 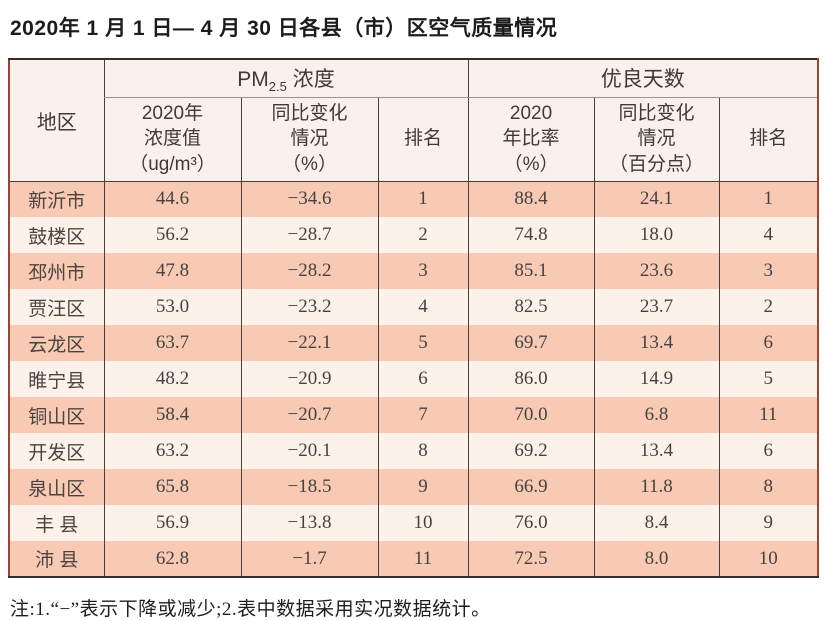 I want to click on days-rate-cell: 82.5, so click(x=531, y=307).